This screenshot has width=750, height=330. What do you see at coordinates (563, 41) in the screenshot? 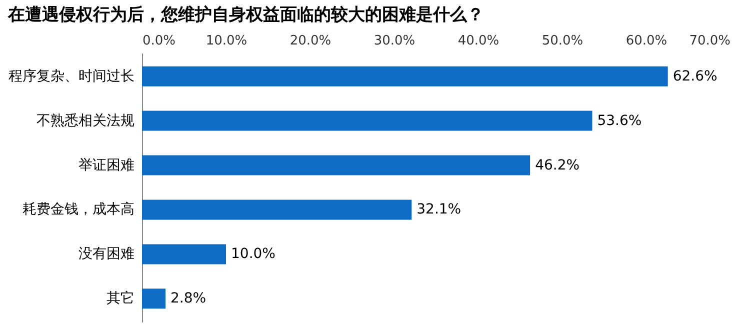
I see `x-tick-label: 50.0%` at bounding box center [563, 41].